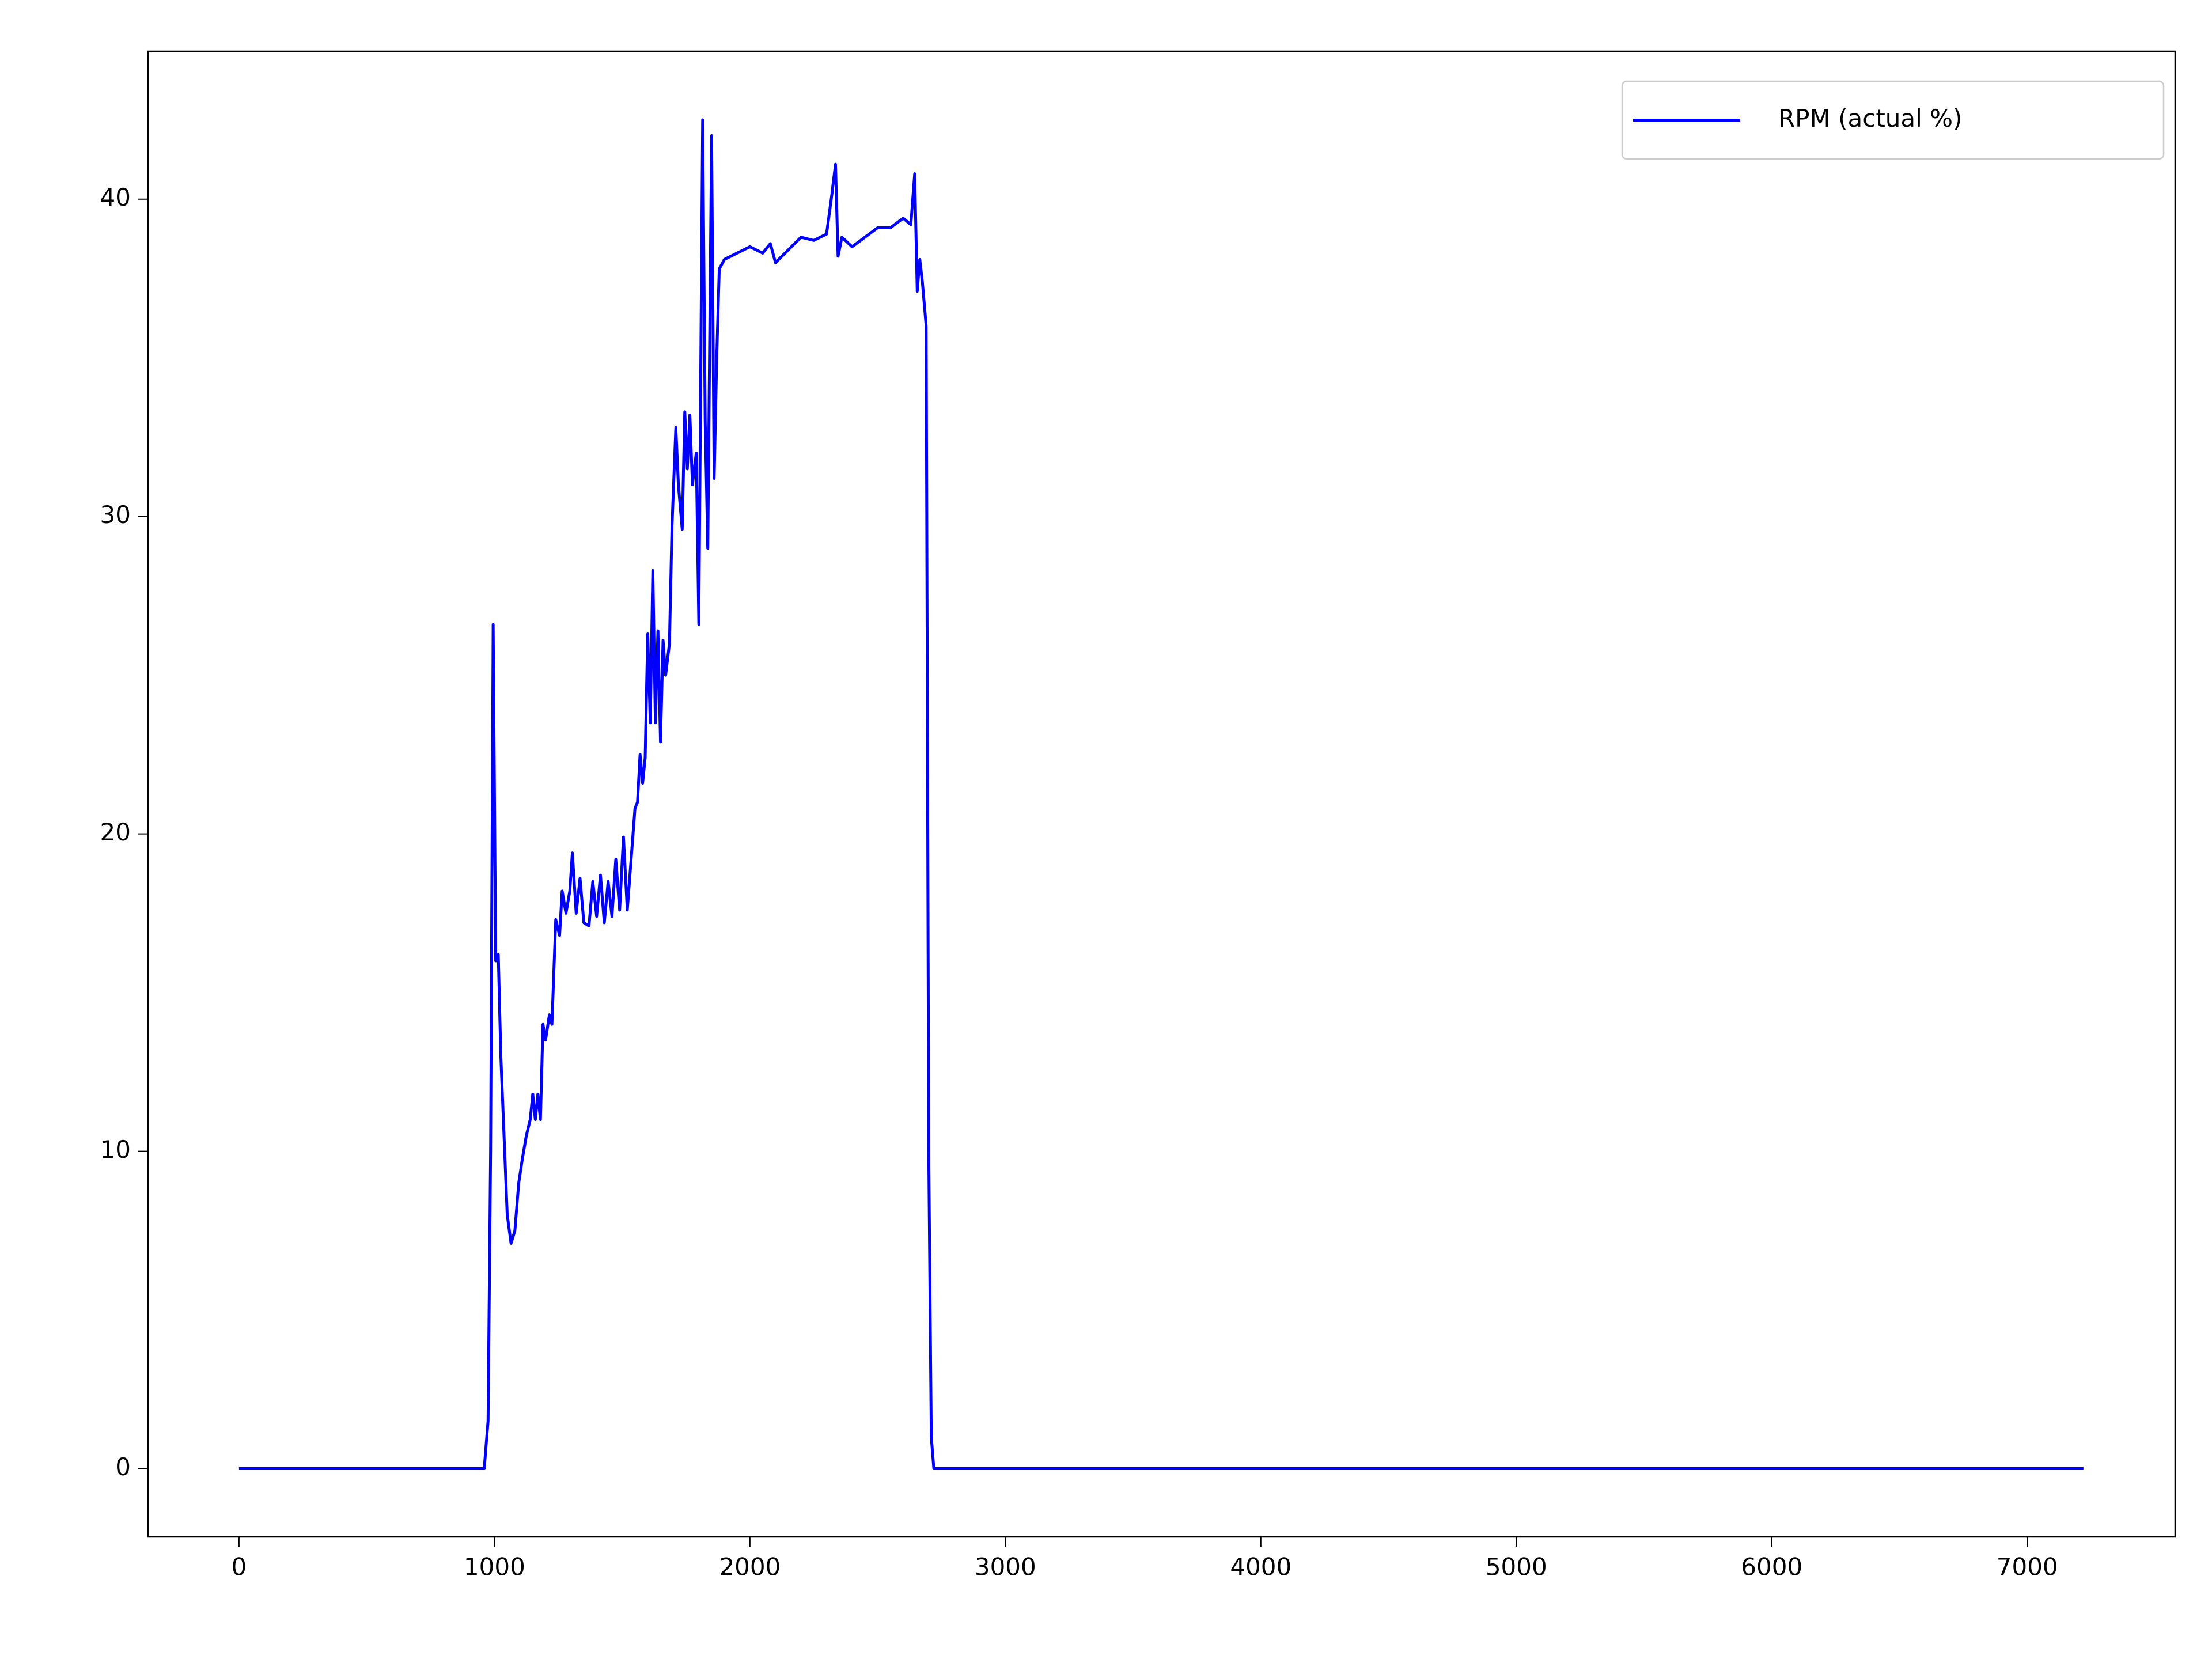 The image size is (2212, 1659). What do you see at coordinates (115, 197) in the screenshot?
I see `y-tick-label: 40` at bounding box center [115, 197].